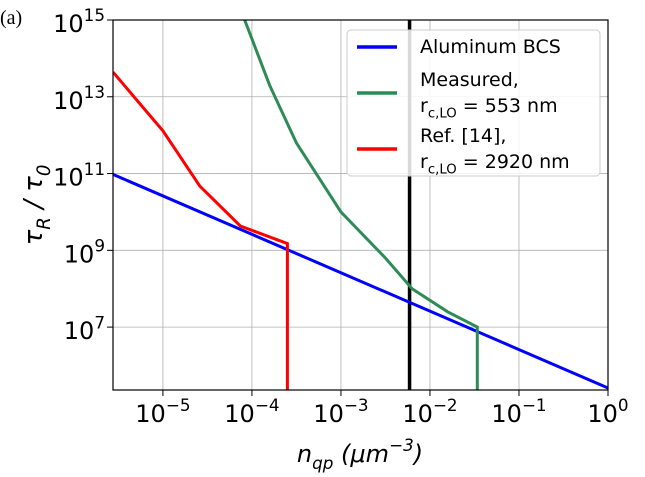 The image size is (645, 477). Describe the element at coordinates (360, 454) in the screenshot. I see `x-axis-label: nqp (μm−3)` at that location.